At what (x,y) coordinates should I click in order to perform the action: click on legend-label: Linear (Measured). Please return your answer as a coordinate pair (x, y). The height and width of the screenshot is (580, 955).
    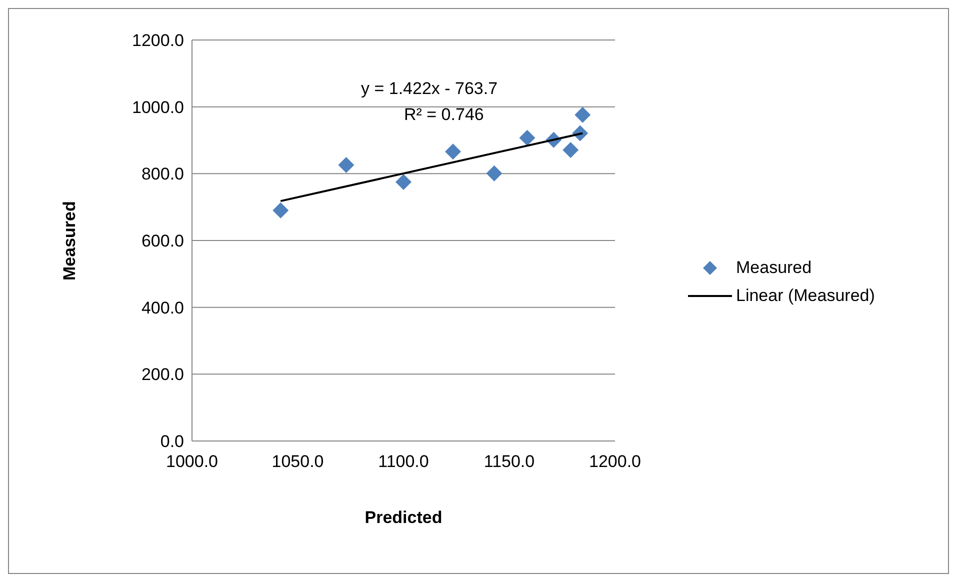
    Looking at the image, I should click on (805, 296).